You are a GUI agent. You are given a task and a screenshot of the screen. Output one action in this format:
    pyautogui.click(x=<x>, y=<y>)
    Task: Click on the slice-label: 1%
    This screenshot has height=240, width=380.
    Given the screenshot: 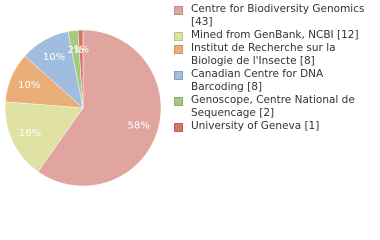 What is the action you would take?
    pyautogui.click(x=81, y=50)
    